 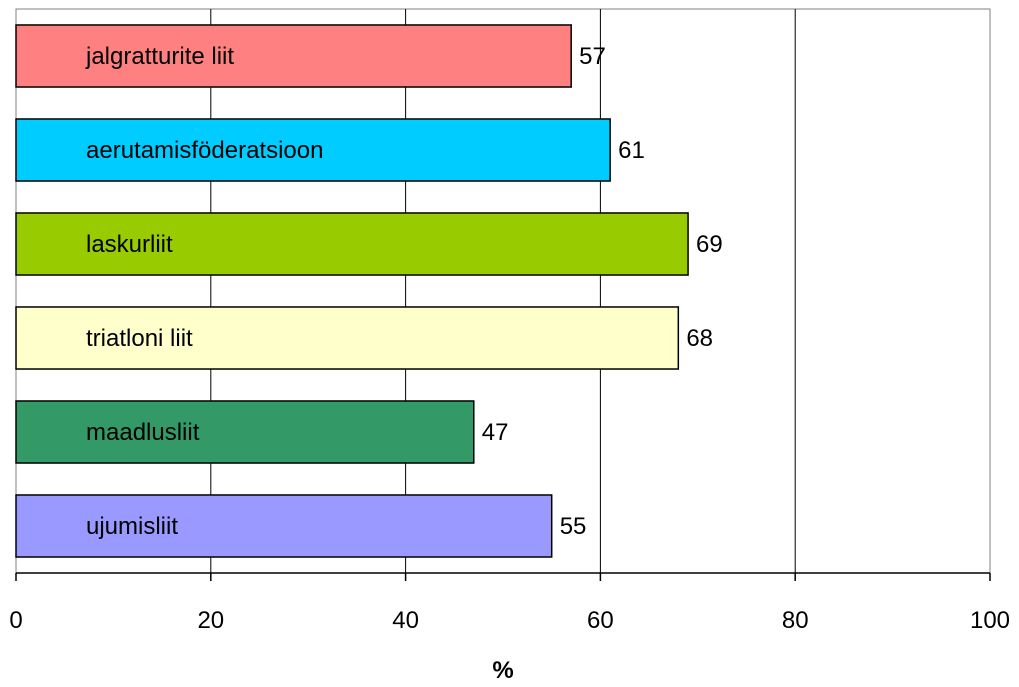 What do you see at coordinates (495, 432) in the screenshot?
I see `bar-value-label: 47` at bounding box center [495, 432].